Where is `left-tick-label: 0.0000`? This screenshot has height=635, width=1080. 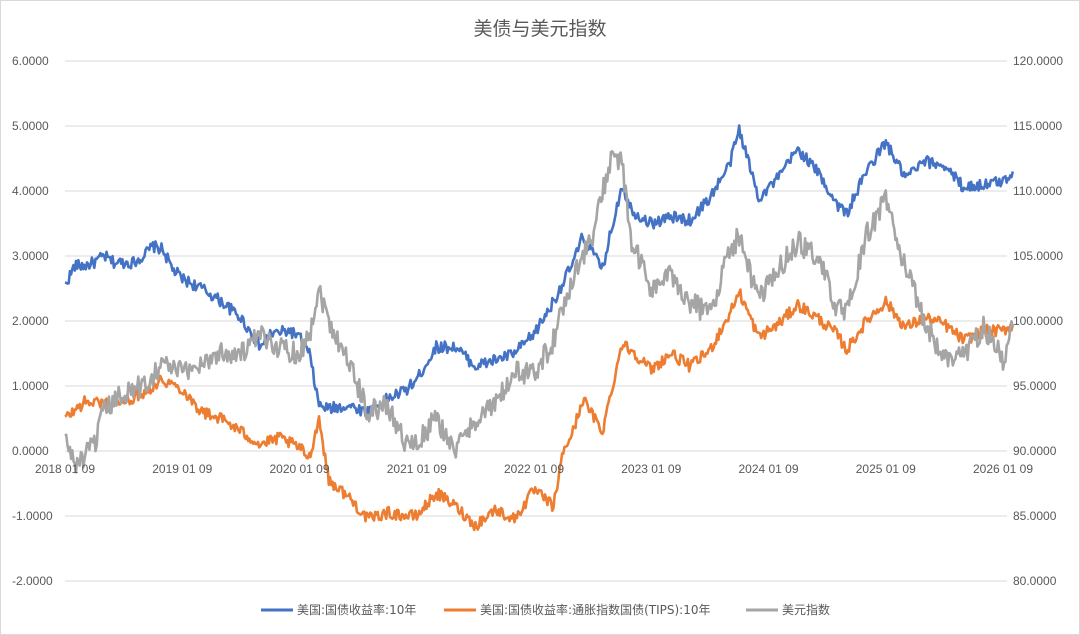 left-tick-label: 0.0000 is located at coordinates (30, 451).